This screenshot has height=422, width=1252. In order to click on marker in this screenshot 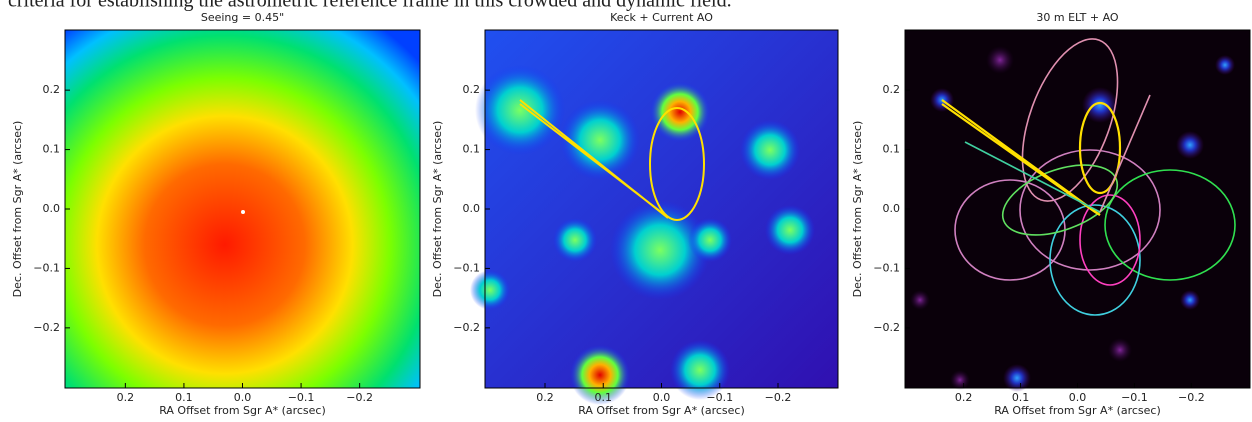, I will do `click(243, 212)`.